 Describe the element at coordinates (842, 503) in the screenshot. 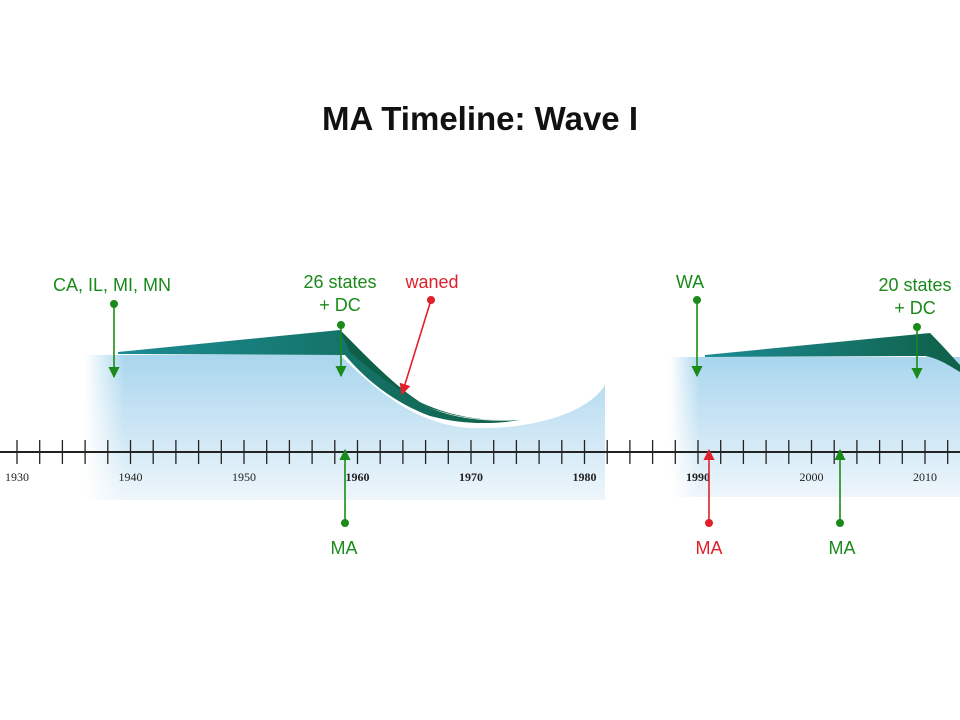

I see `annotation-ma-2000: MA` at that location.